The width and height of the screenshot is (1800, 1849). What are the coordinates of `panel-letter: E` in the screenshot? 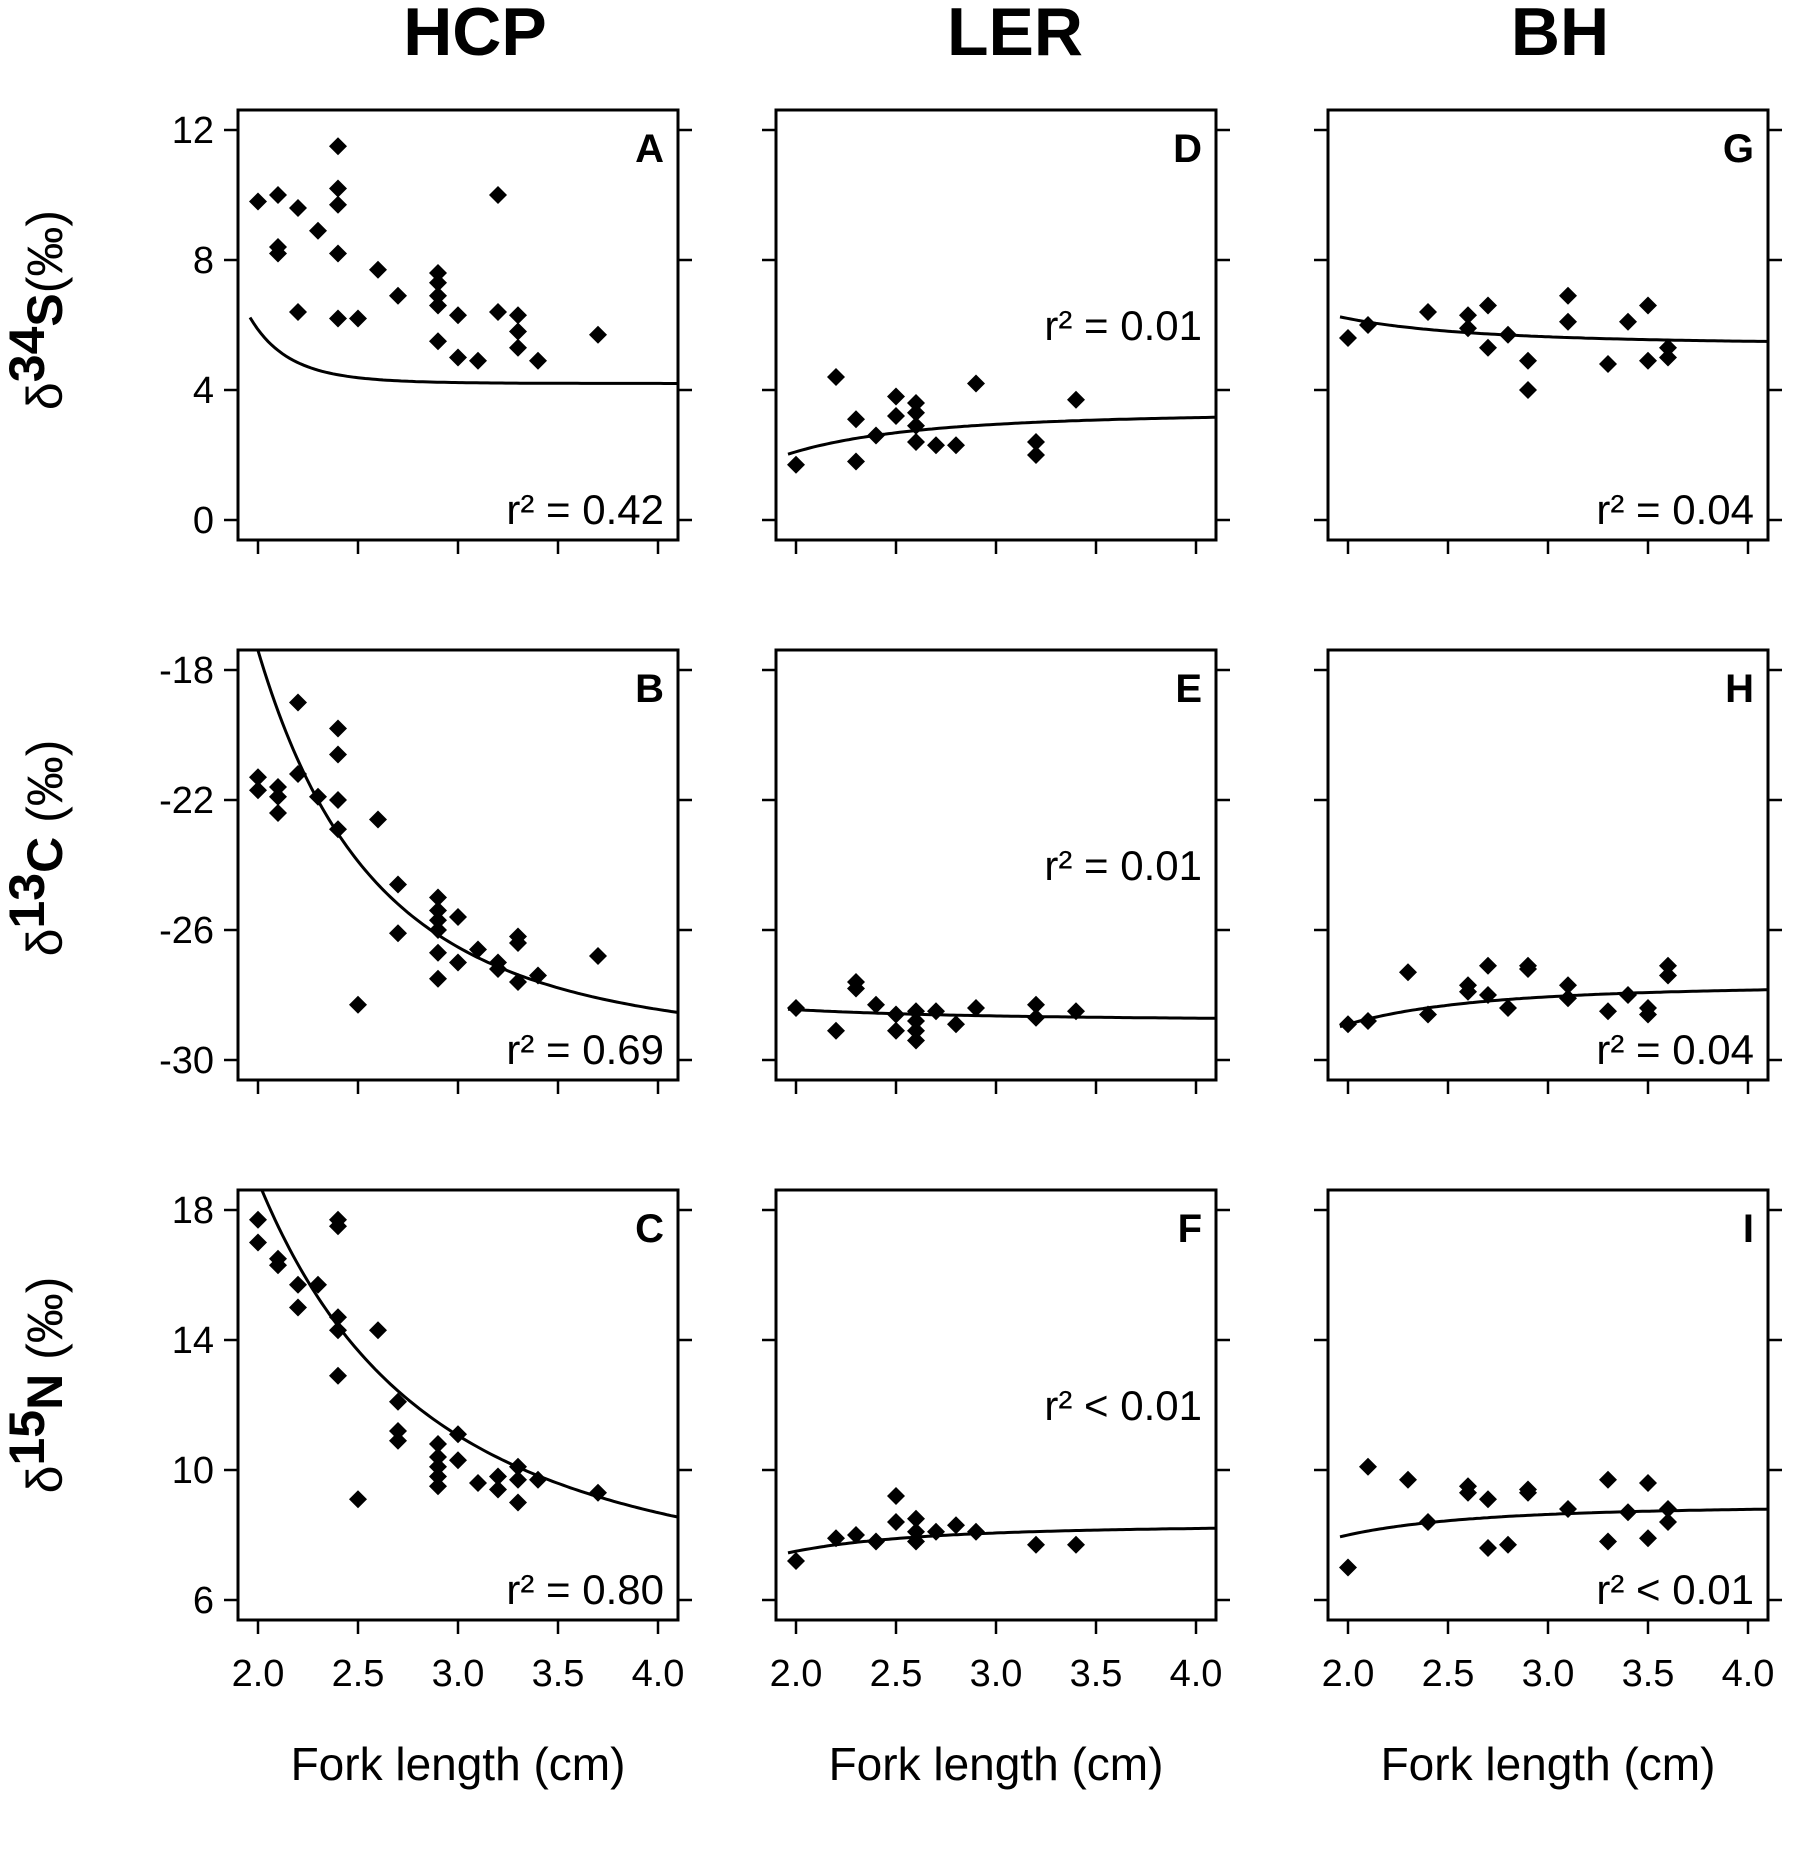 It's located at (1188, 689).